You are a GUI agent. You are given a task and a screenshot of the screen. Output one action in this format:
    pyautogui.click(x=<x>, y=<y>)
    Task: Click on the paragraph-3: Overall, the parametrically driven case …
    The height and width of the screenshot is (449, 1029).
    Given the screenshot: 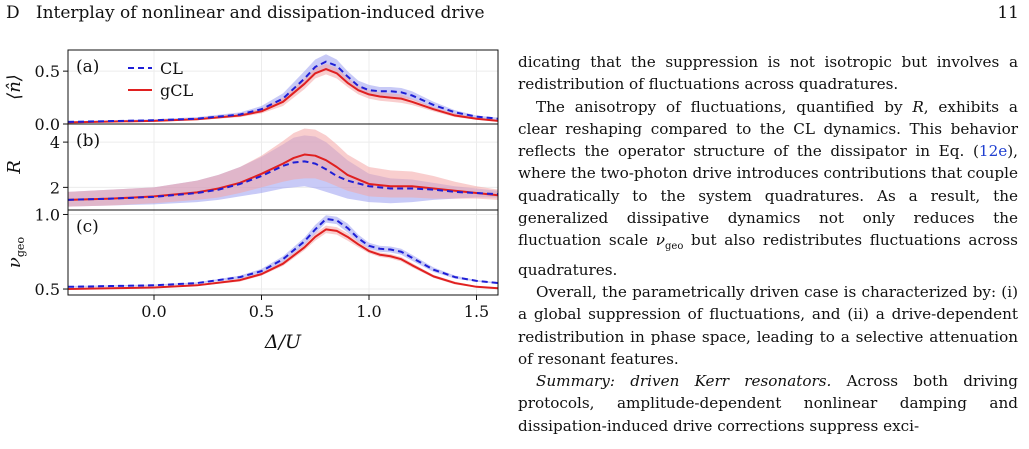 What is the action you would take?
    pyautogui.click(x=768, y=325)
    